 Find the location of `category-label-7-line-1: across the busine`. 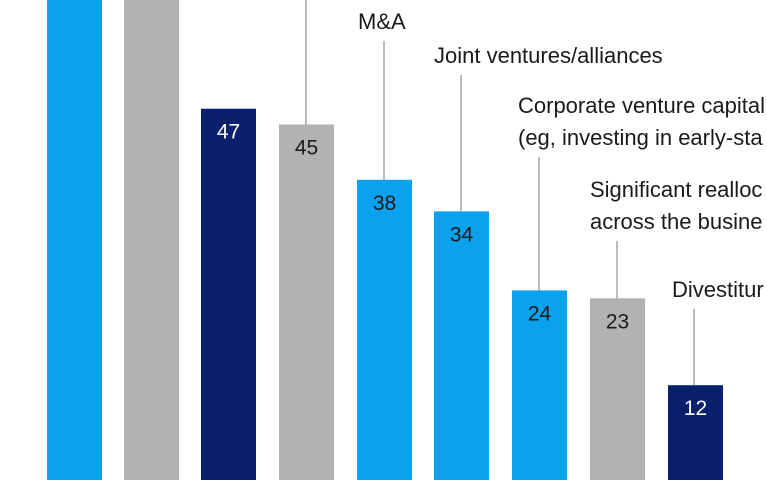

category-label-7-line-1: across the busine is located at coordinates (676, 221).